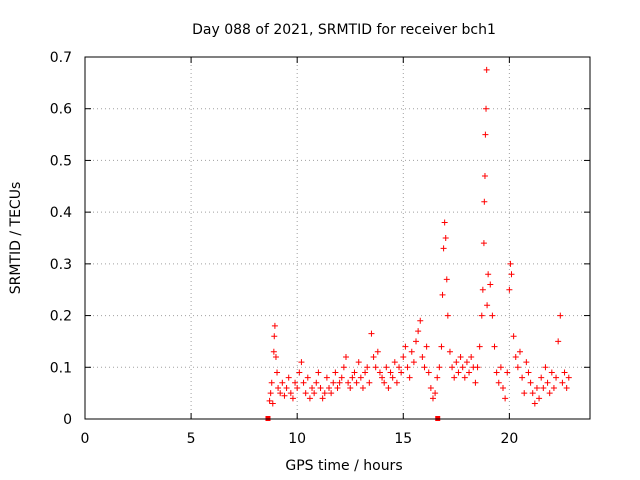 The width and height of the screenshot is (640, 480). Describe the element at coordinates (61, 58) in the screenshot. I see `y-tick-label: 0.7` at that location.